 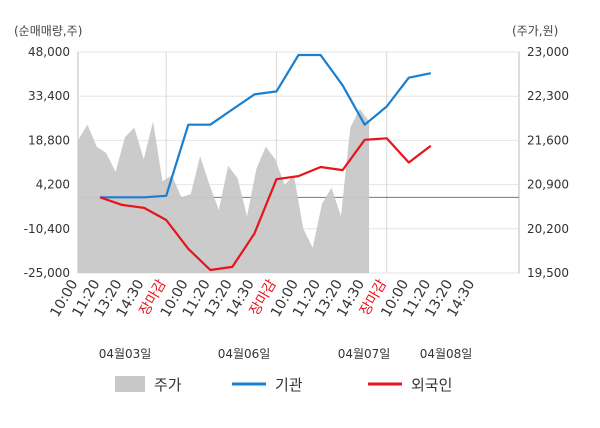 What do you see at coordinates (364, 354) in the screenshot?
I see `date-label: 04월07일` at bounding box center [364, 354].